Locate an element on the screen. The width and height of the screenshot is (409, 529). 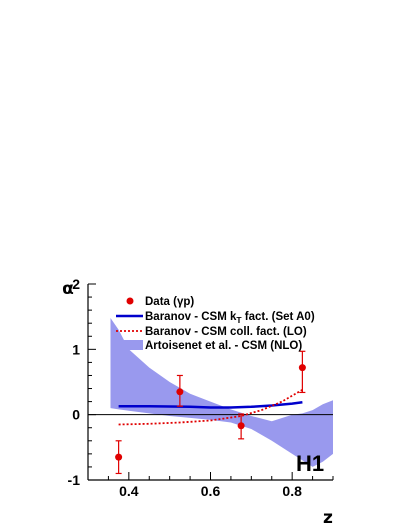
y-tick-label: -1 is located at coordinates (74, 480).